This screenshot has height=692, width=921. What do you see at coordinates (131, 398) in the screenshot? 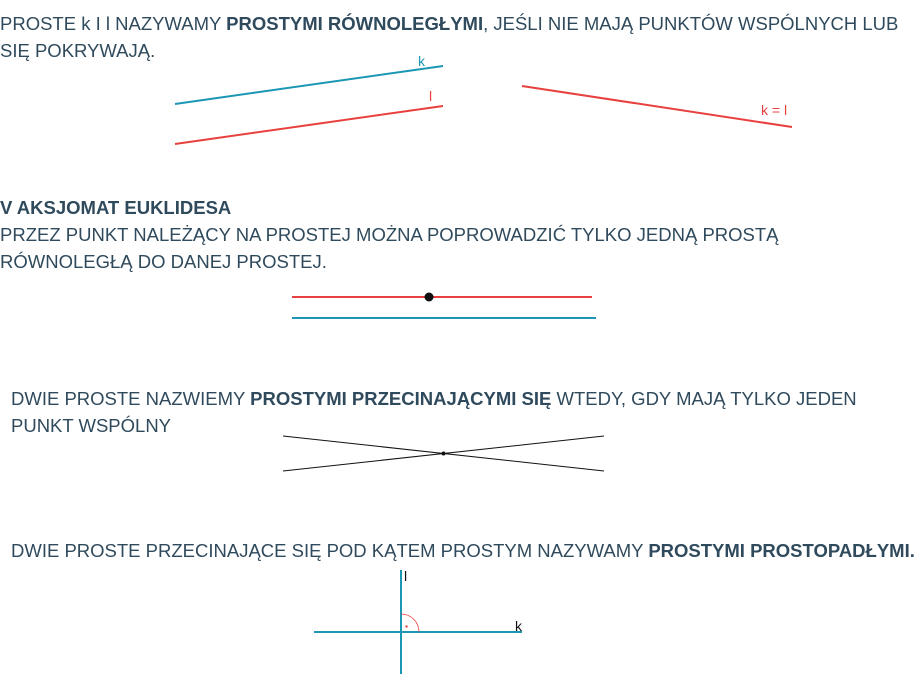
I see `intersecting-text-before: DWIE PROSTE NAZWIEMY` at bounding box center [131, 398].